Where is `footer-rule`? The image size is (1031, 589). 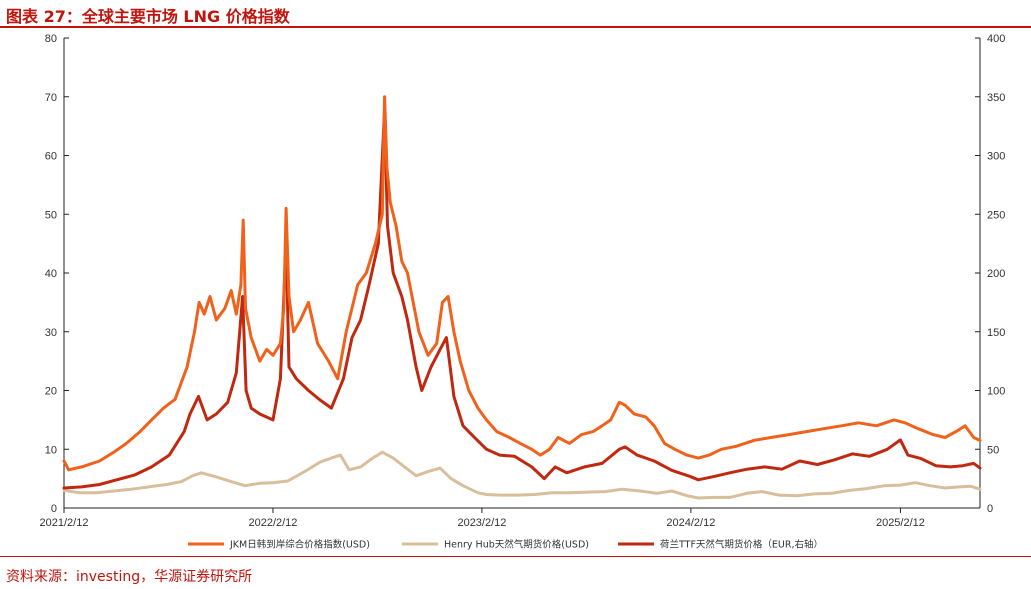
footer-rule is located at coordinates (515, 556).